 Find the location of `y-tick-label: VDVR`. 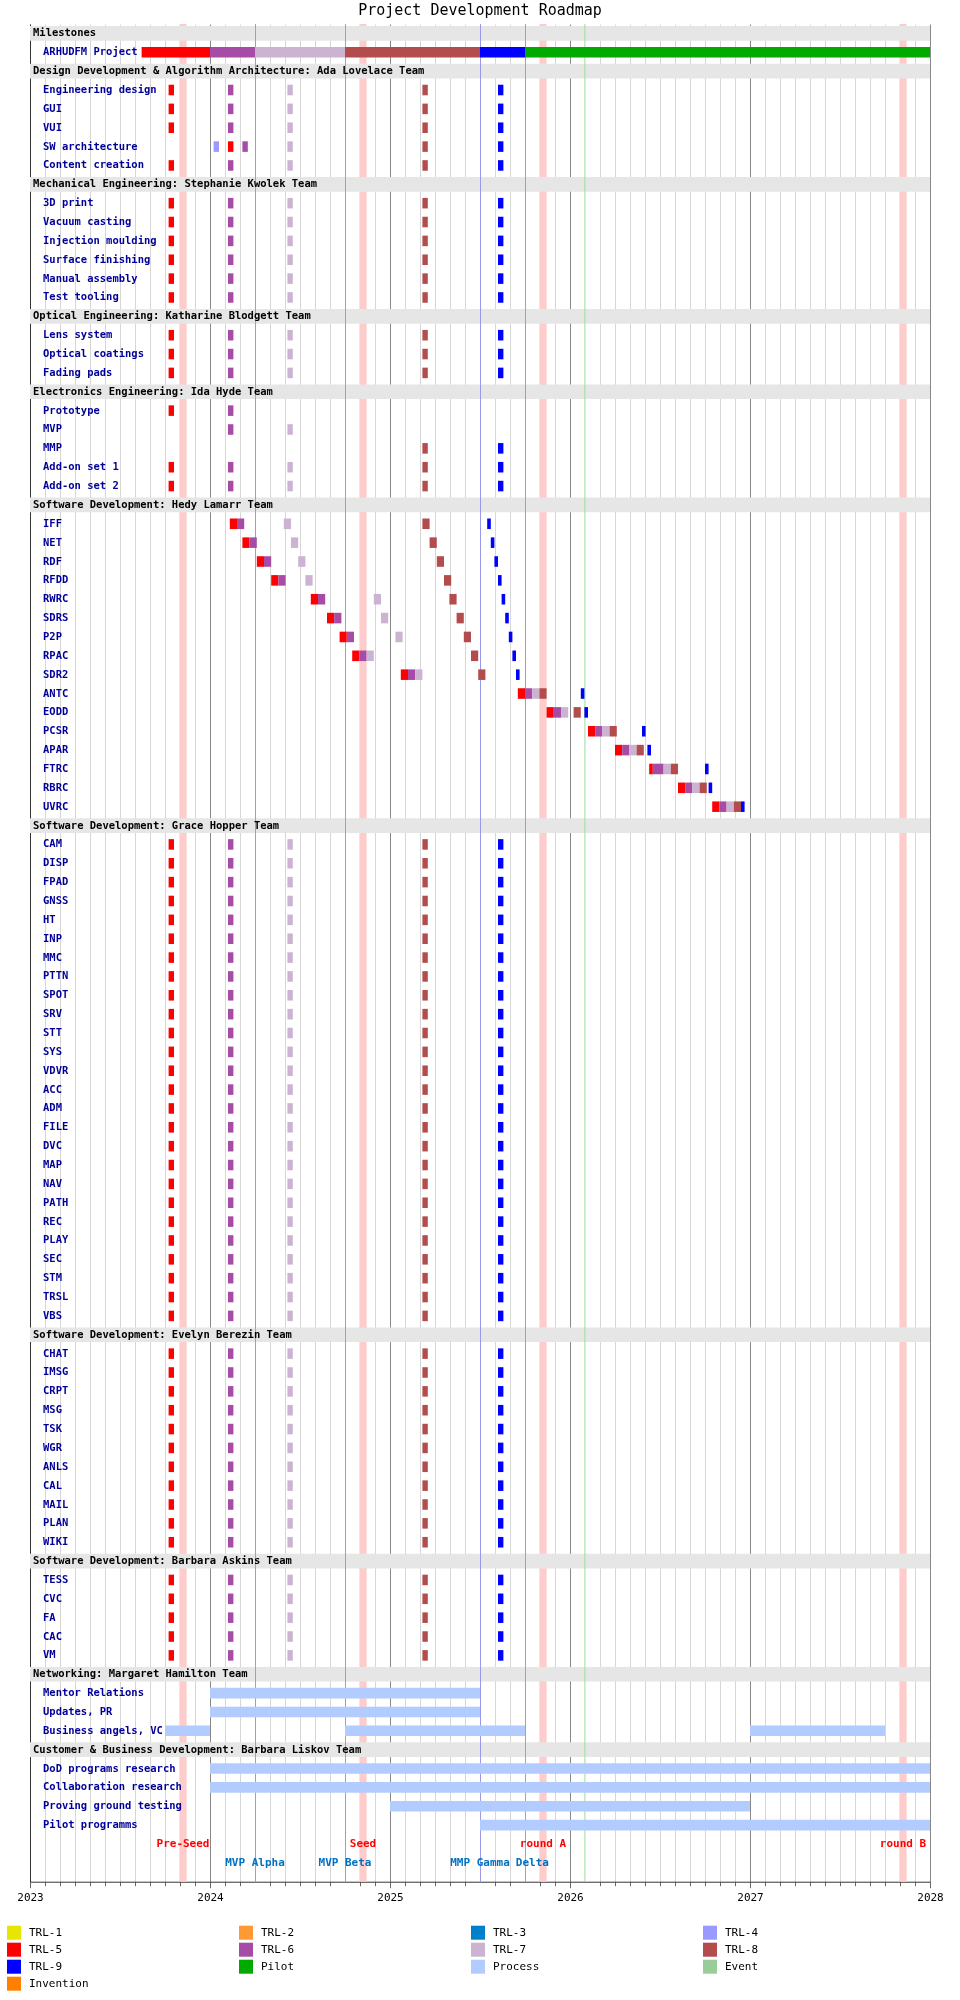

y-tick-label: VDVR is located at coordinates (56, 1069).